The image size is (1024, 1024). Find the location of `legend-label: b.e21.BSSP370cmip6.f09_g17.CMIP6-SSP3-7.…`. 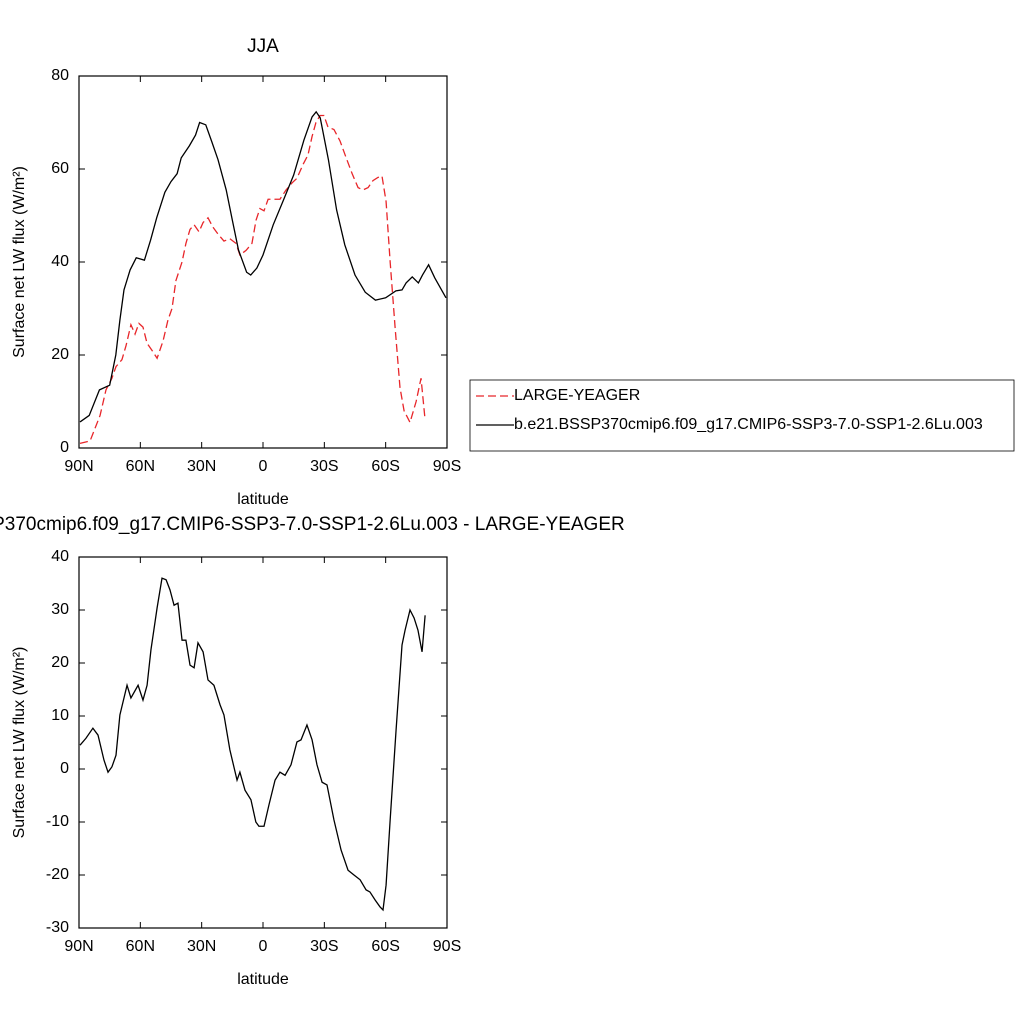

legend-label: b.e21.BSSP370cmip6.f09_g17.CMIP6-SSP3-7.… is located at coordinates (748, 424).